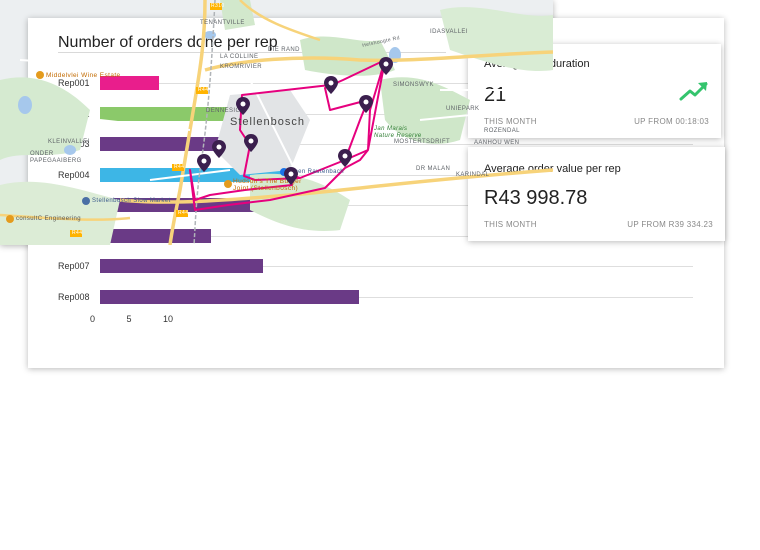 This screenshot has height=550, width=760. What do you see at coordinates (536, 198) in the screenshot?
I see `kpi-value: R43 998.78` at bounding box center [536, 198].